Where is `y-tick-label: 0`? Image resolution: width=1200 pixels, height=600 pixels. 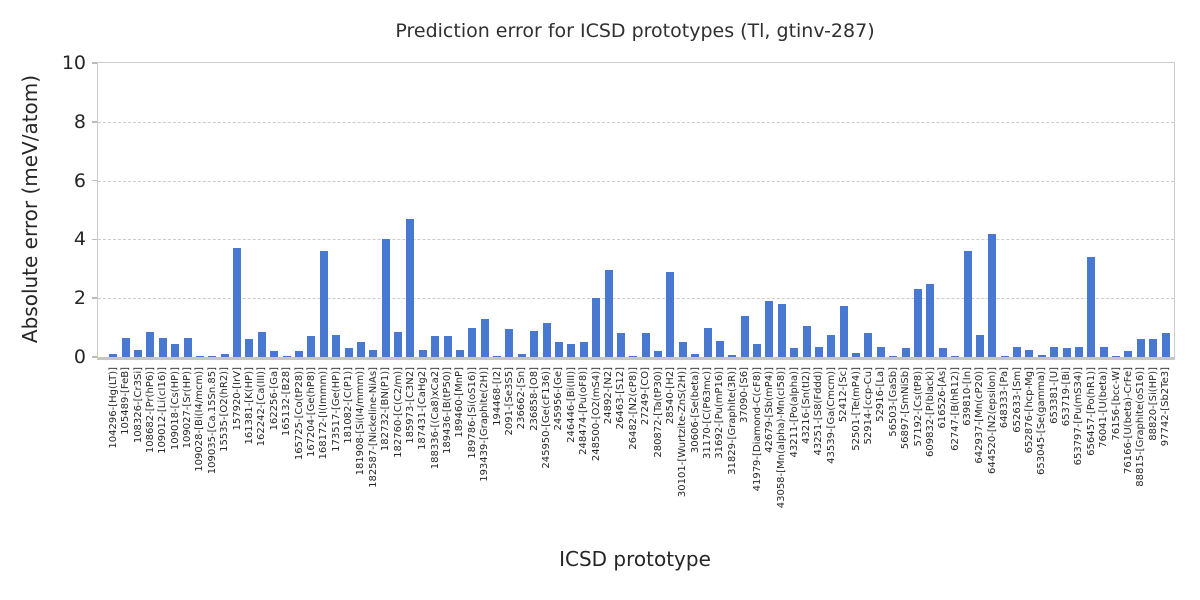 y-tick-label: 0 is located at coordinates (79, 357).